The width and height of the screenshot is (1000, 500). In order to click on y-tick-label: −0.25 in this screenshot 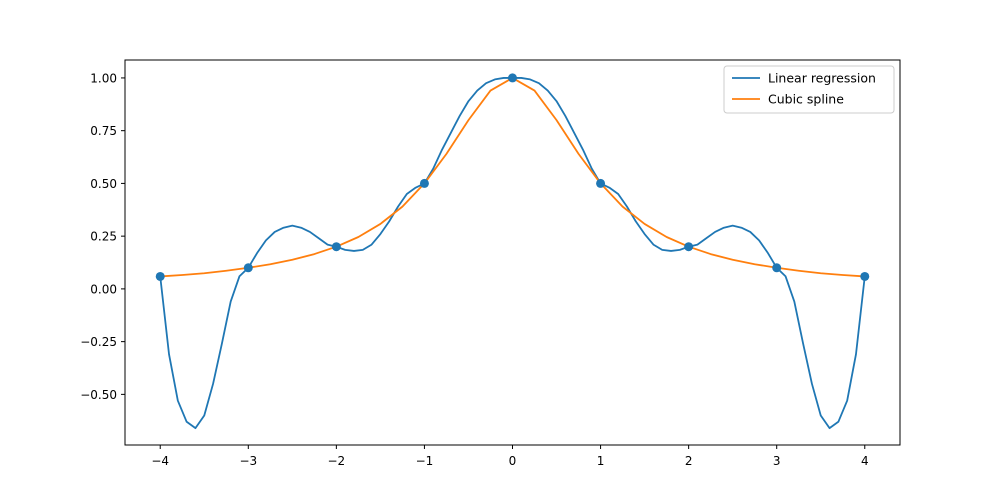, I will do `click(98, 342)`.